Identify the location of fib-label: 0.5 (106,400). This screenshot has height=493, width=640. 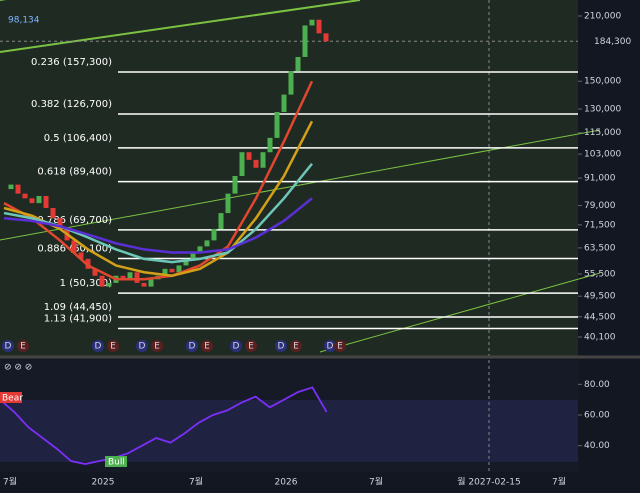
(78, 138).